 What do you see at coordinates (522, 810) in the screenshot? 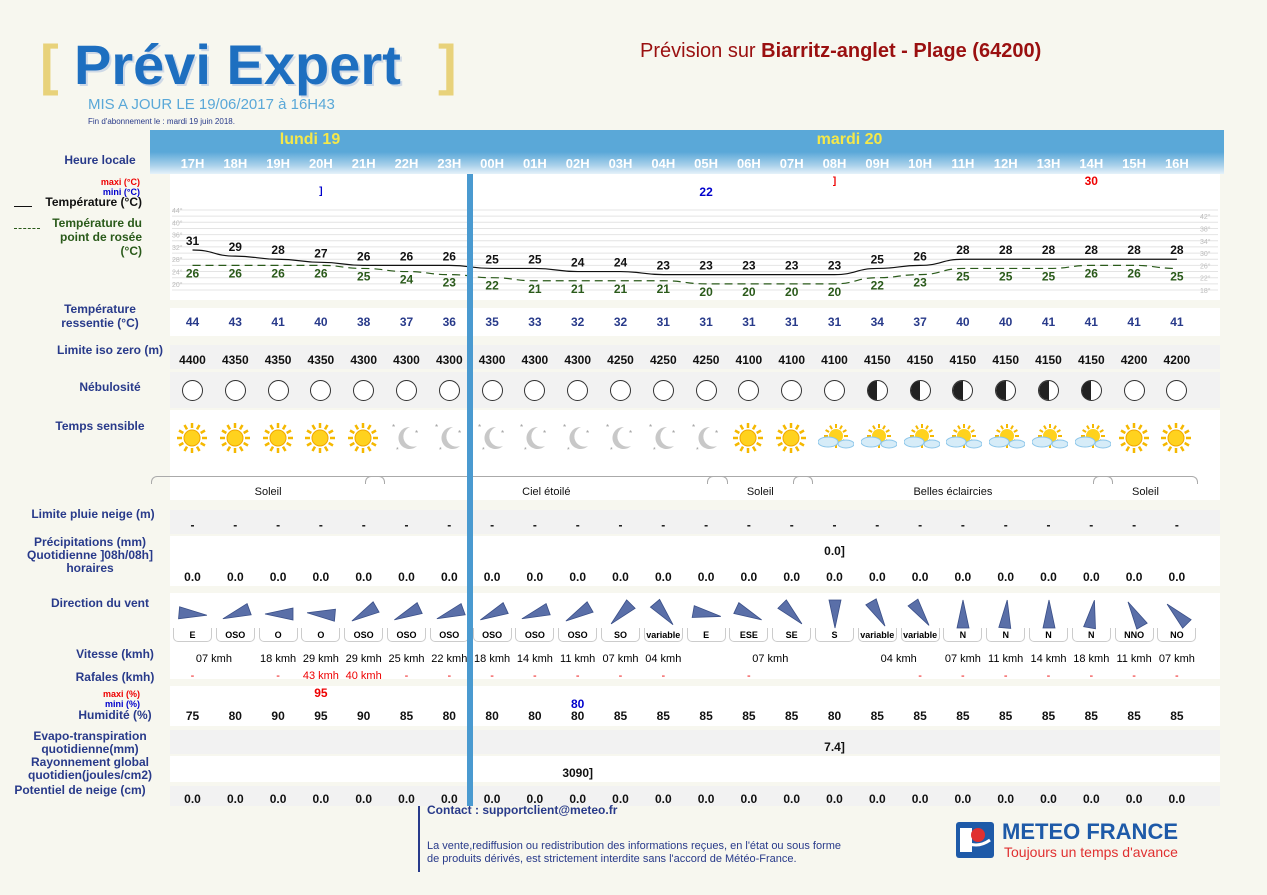
I see `footer-contact: Contact : supportclient@meteo.fr` at bounding box center [522, 810].